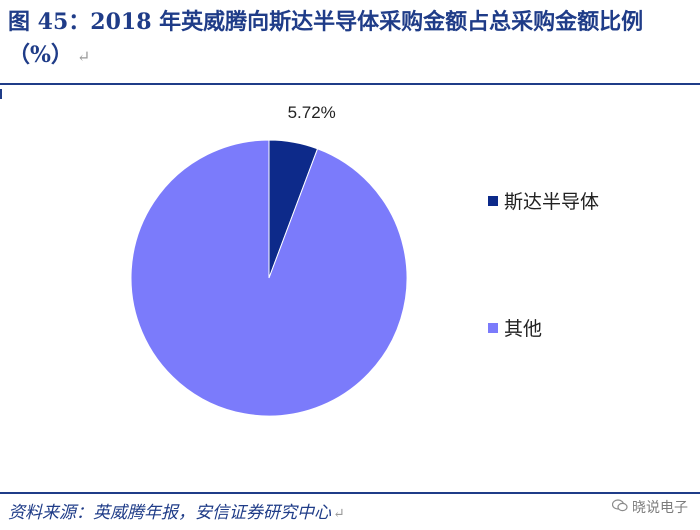 Image resolution: width=700 pixels, height=530 pixels. I want to click on legend-item-2: 其他, so click(515, 327).